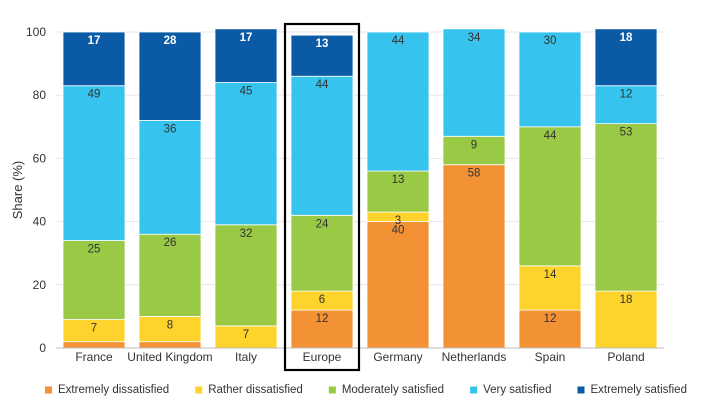 The width and height of the screenshot is (720, 405). I want to click on x-category-label: Italy, so click(246, 357).